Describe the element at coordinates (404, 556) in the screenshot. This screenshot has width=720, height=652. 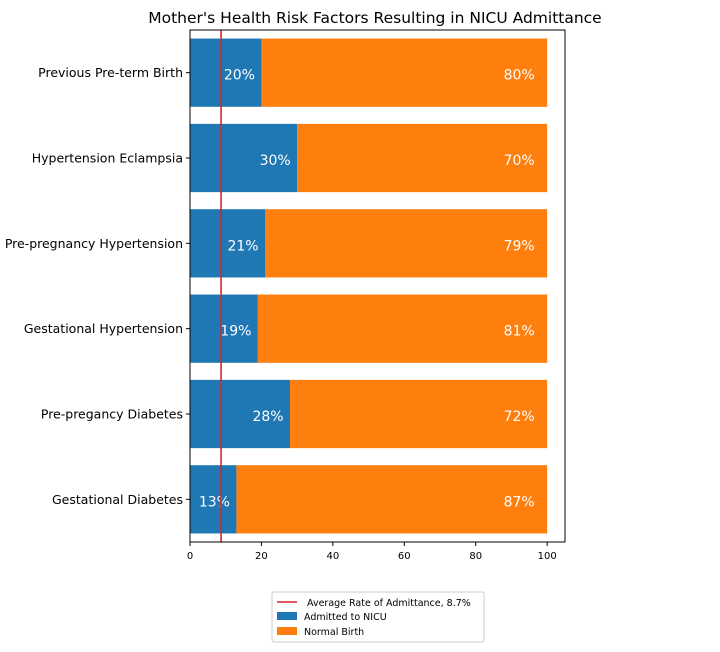
I see `x-tick-label-3: 60` at that location.